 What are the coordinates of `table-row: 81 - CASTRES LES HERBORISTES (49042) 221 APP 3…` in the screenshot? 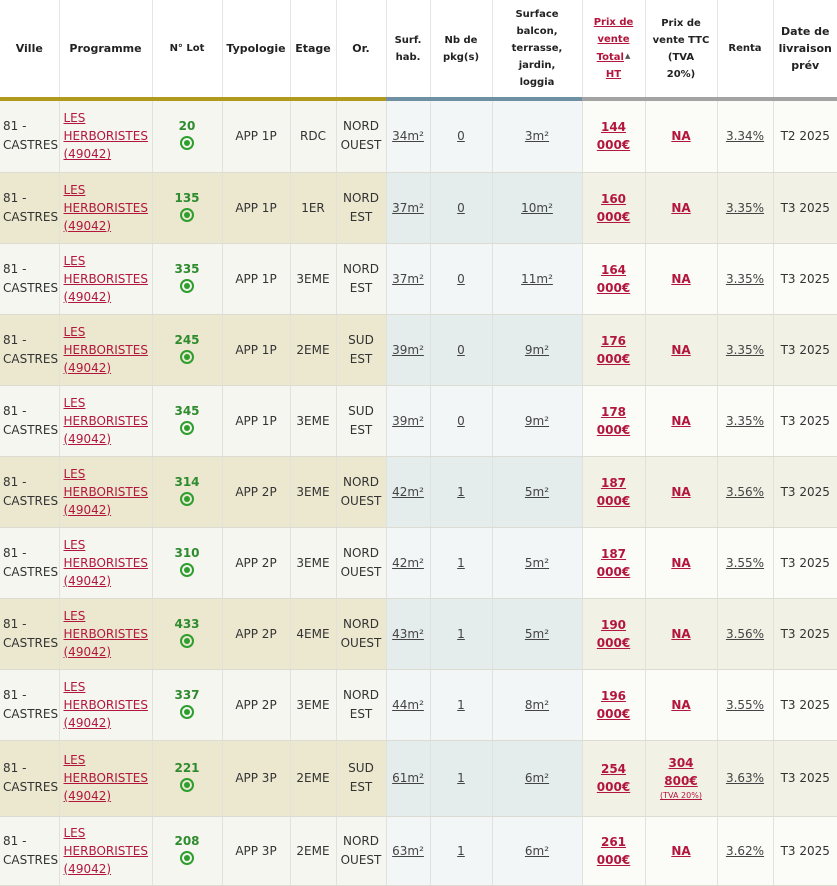 It's located at (418, 778).